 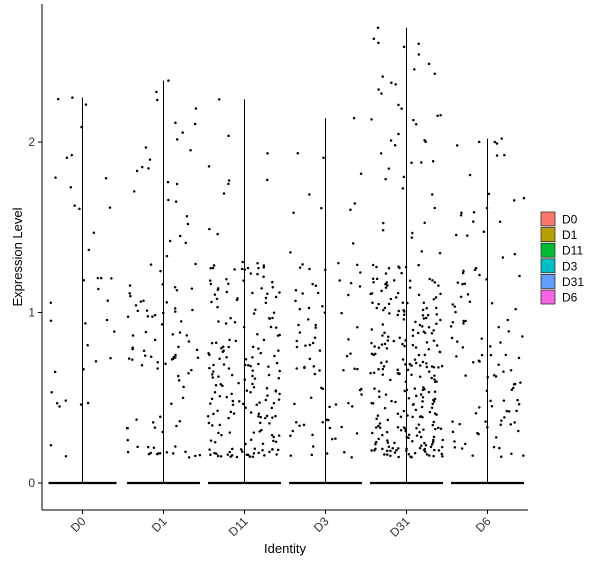 I want to click on points-D6, so click(x=487, y=298).